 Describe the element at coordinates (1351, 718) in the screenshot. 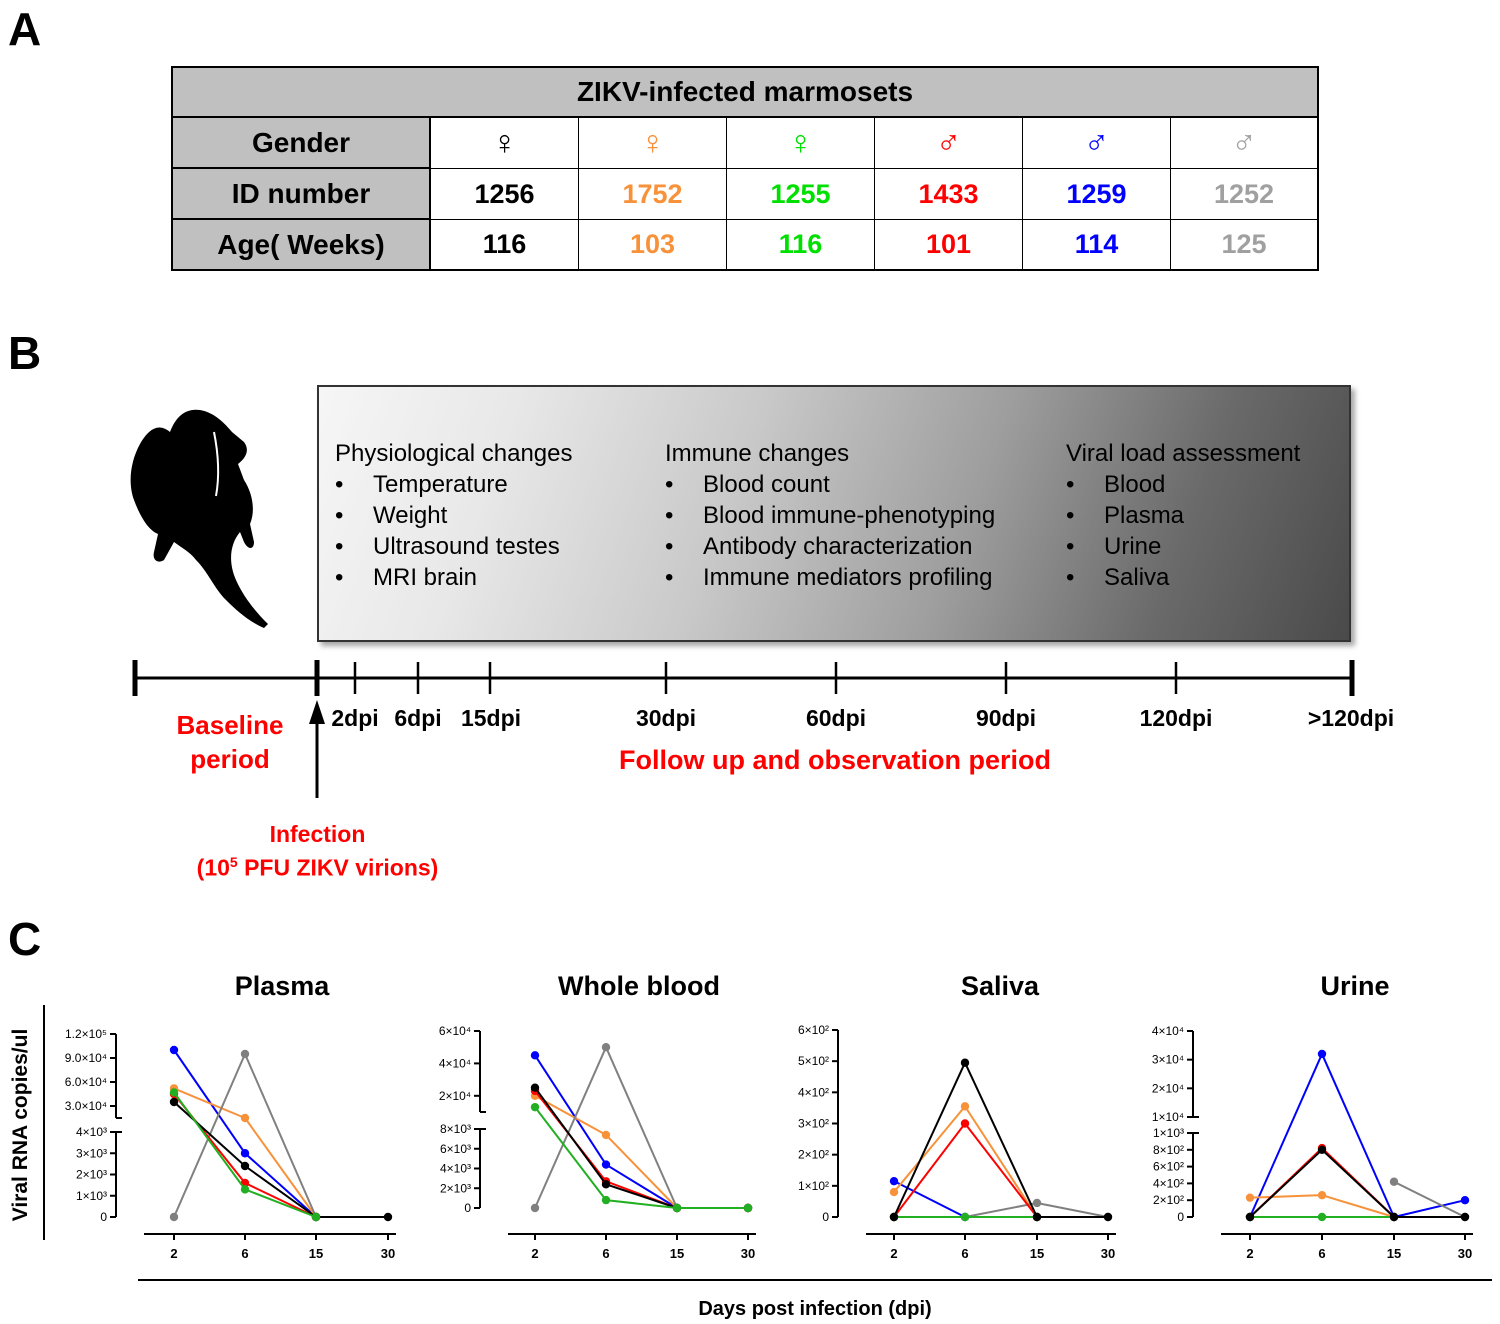

I see `timeline-label: >120dpi` at that location.